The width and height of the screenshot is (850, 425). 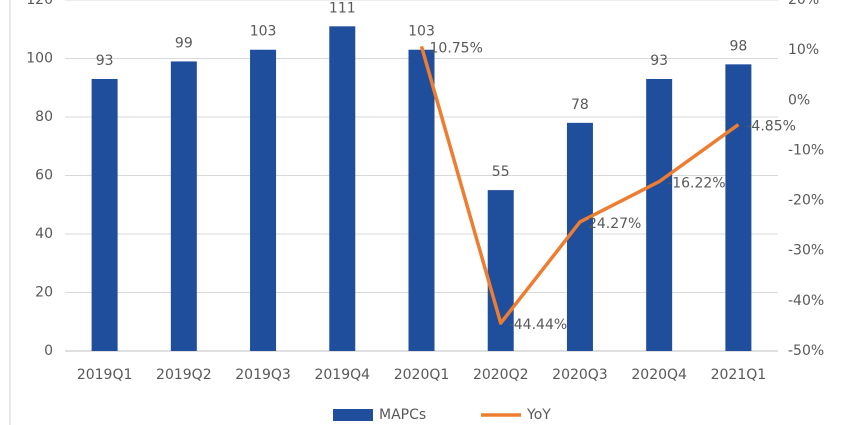 I want to click on legend-label: MAPCs, so click(x=402, y=415).